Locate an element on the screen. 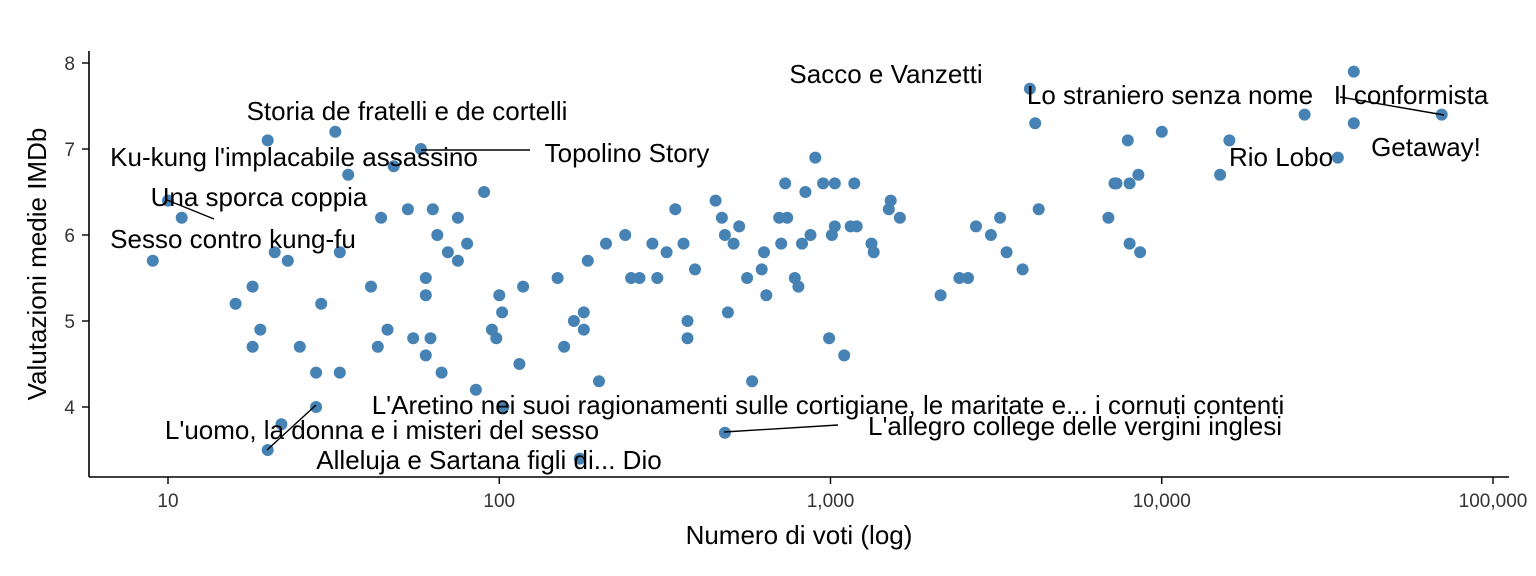  x-tick-label: 10 is located at coordinates (167, 501).